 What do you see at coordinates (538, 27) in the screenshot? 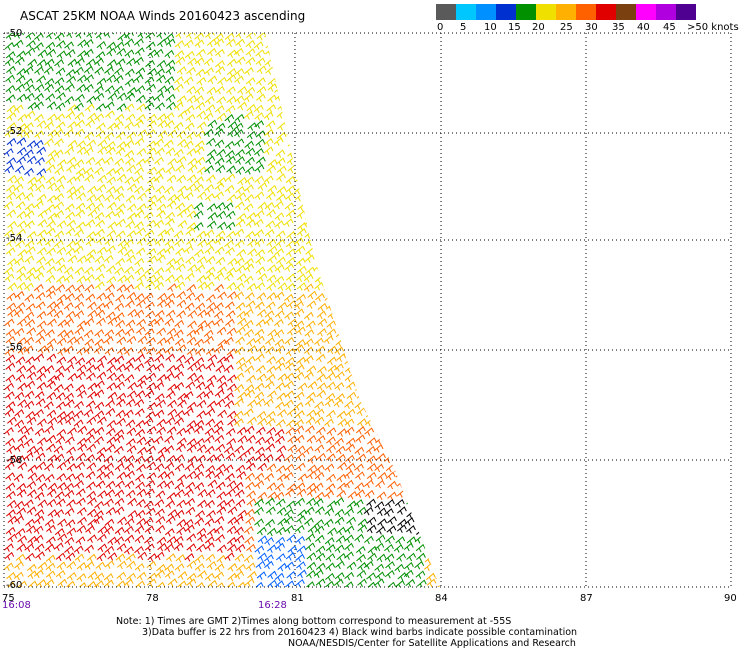
I see `colorbar-label: 20` at bounding box center [538, 27].